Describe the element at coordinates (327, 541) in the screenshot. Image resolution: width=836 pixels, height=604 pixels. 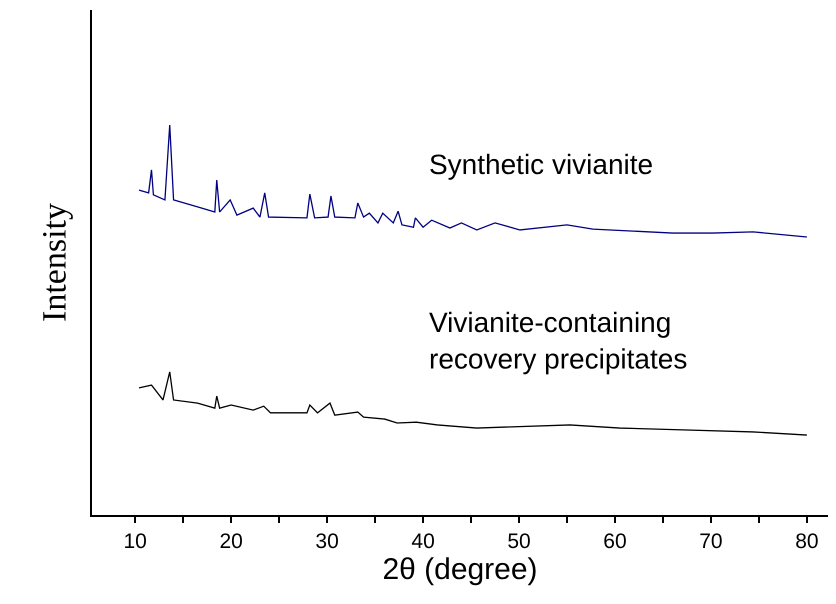
I see `x-tick-label: 30` at that location.